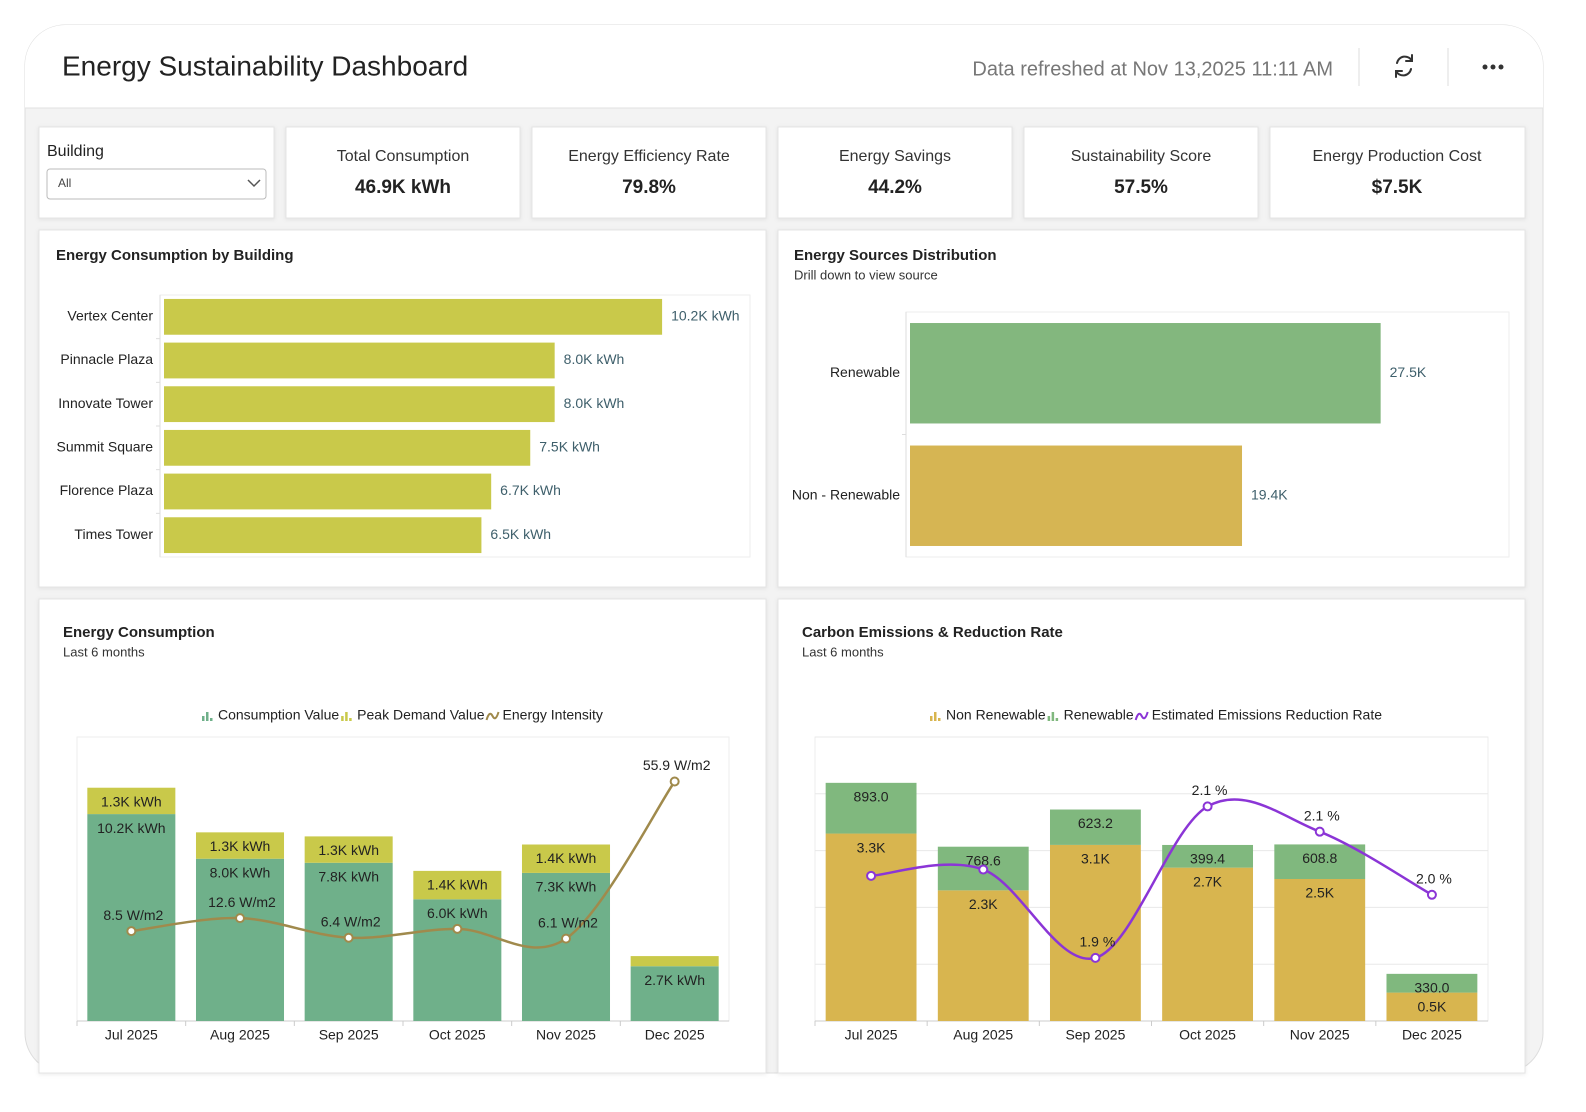 This screenshot has height=1112, width=1586. I want to click on data-label: 19.4K, so click(1269, 494).